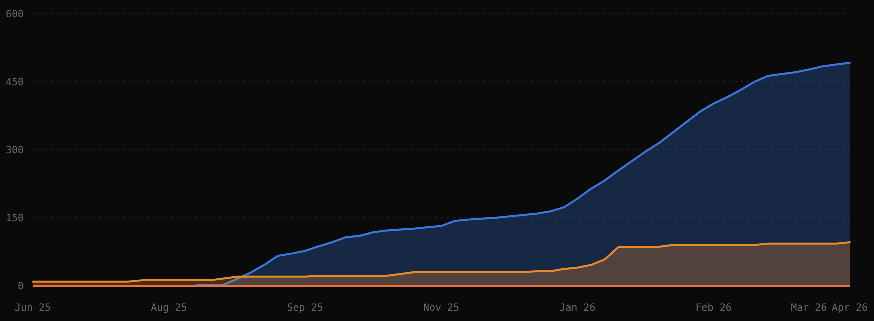  I want to click on x-tick-label: Apr 26, so click(850, 308).